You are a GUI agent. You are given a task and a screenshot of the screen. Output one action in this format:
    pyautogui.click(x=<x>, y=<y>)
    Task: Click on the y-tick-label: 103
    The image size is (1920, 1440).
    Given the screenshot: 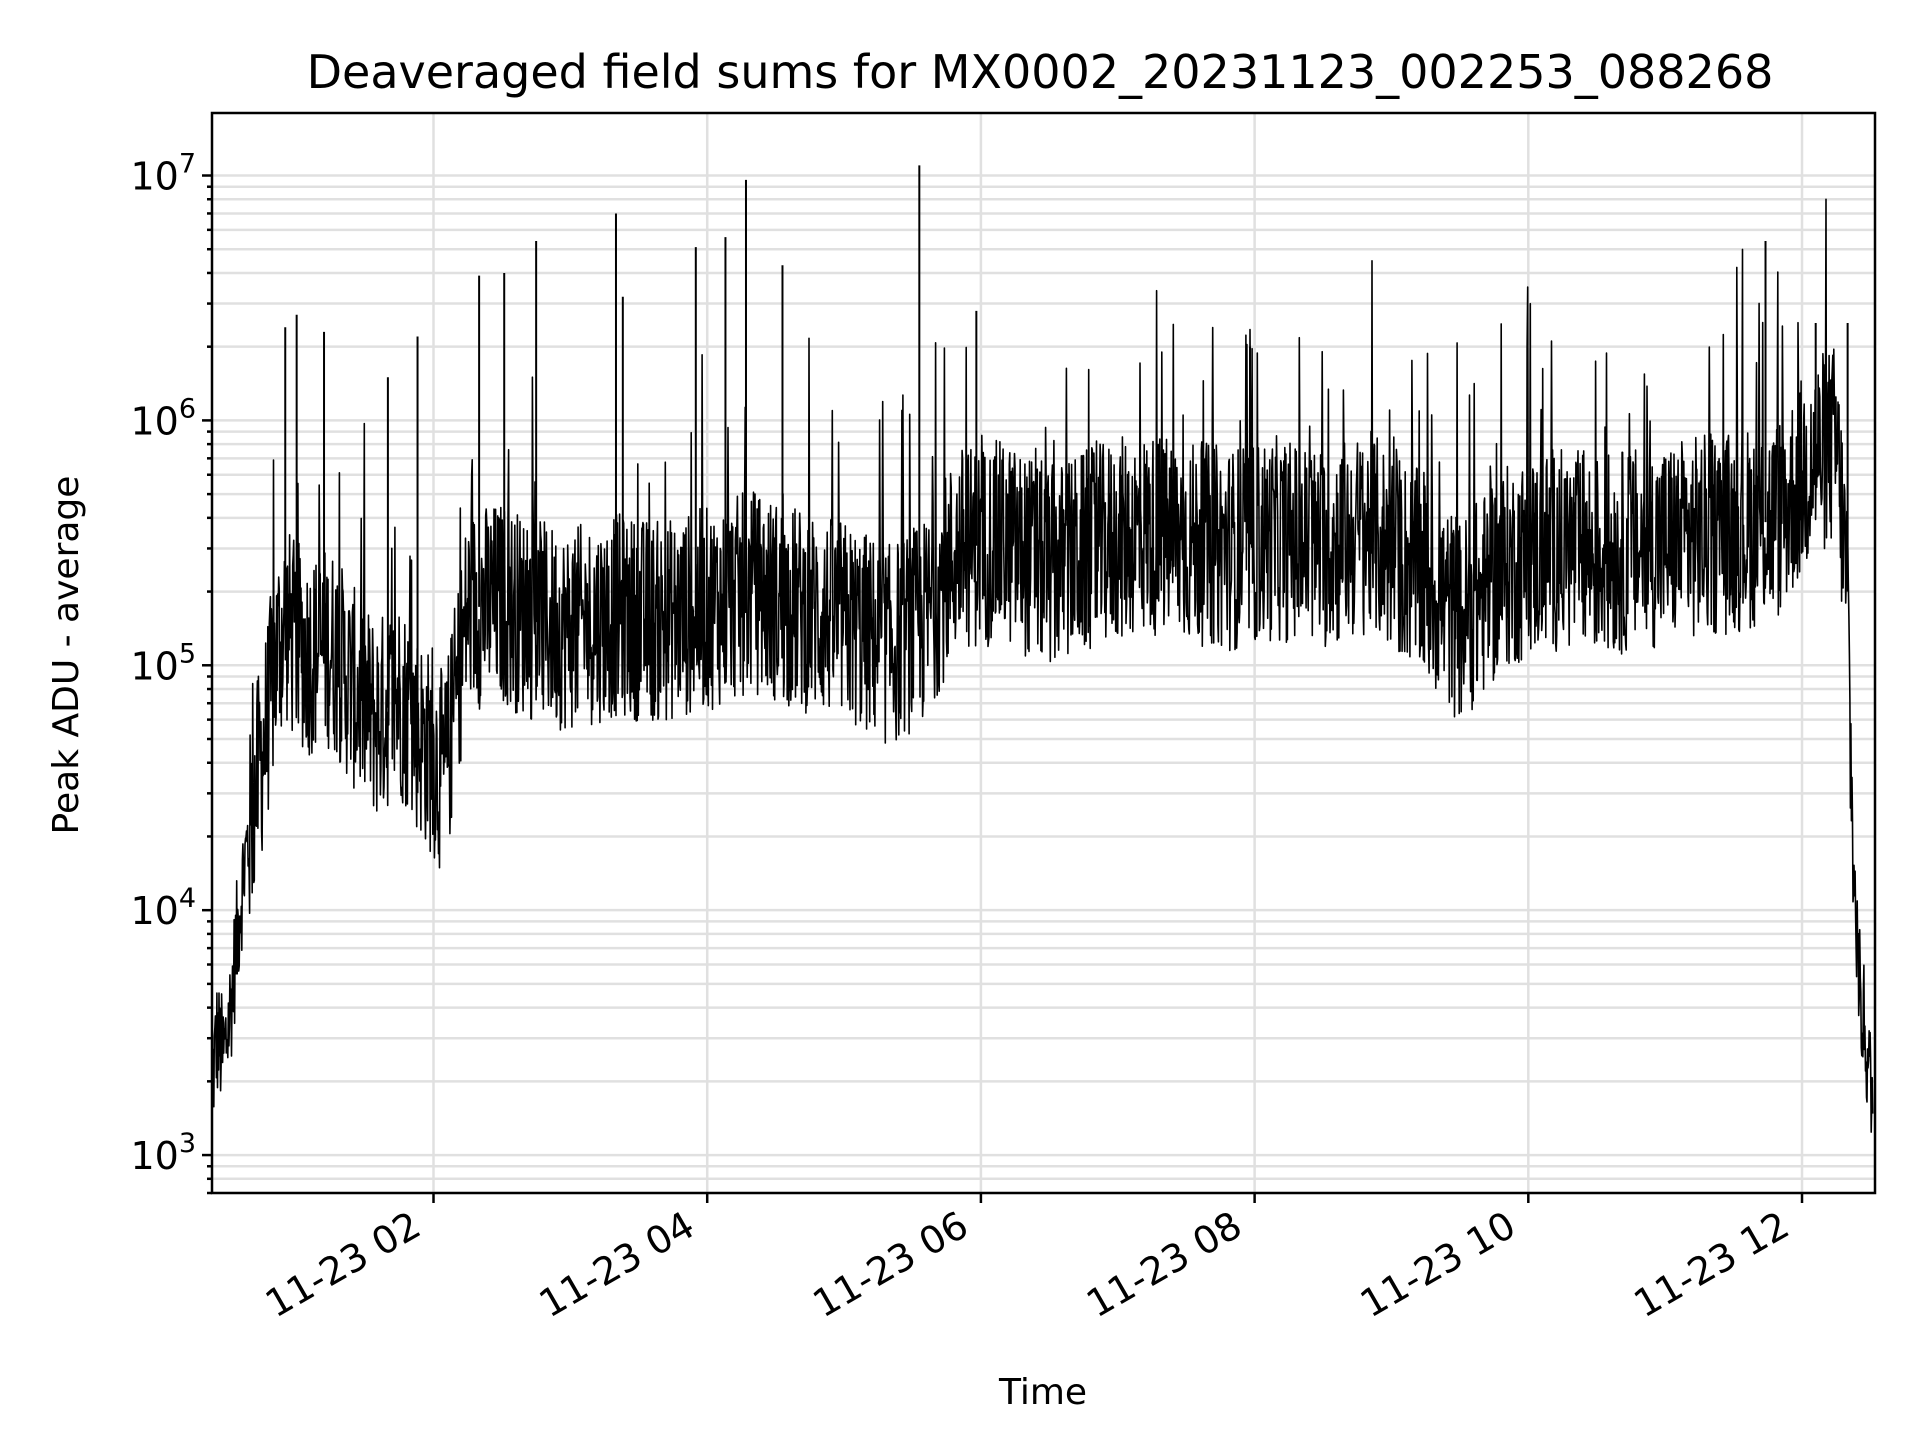 What is the action you would take?
    pyautogui.click(x=163, y=1153)
    